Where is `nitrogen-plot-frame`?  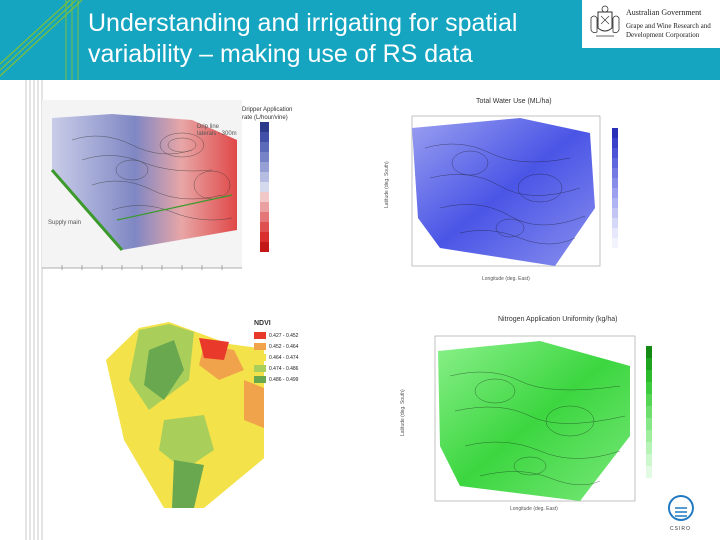 nitrogen-plot-frame is located at coordinates (535, 418).